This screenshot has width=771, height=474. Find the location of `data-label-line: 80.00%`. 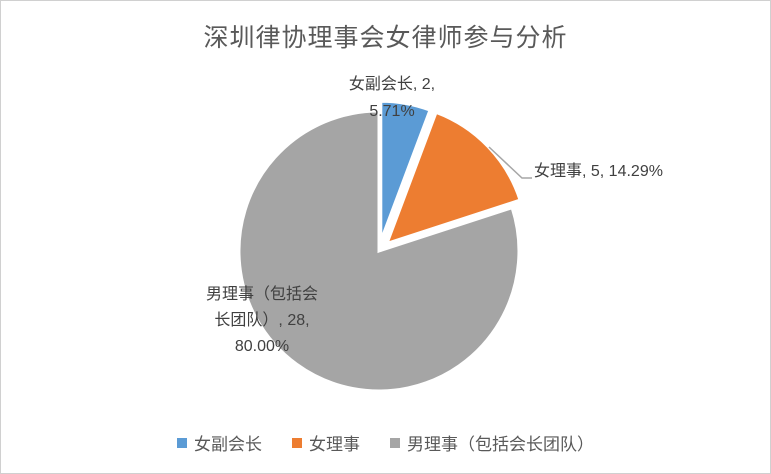

data-label-line: 80.00% is located at coordinates (262, 346).